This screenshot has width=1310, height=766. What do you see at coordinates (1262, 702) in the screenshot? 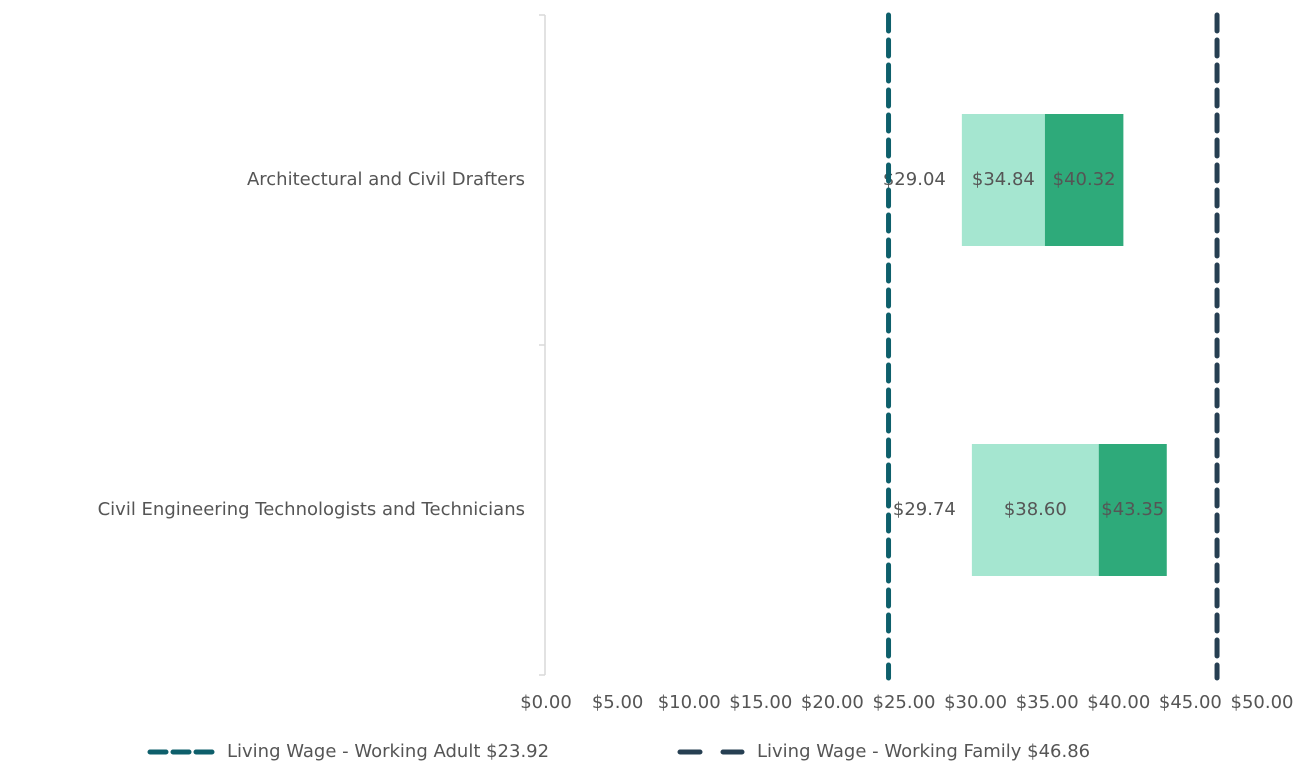
I see `x-tick-label: $50.00` at bounding box center [1262, 702].